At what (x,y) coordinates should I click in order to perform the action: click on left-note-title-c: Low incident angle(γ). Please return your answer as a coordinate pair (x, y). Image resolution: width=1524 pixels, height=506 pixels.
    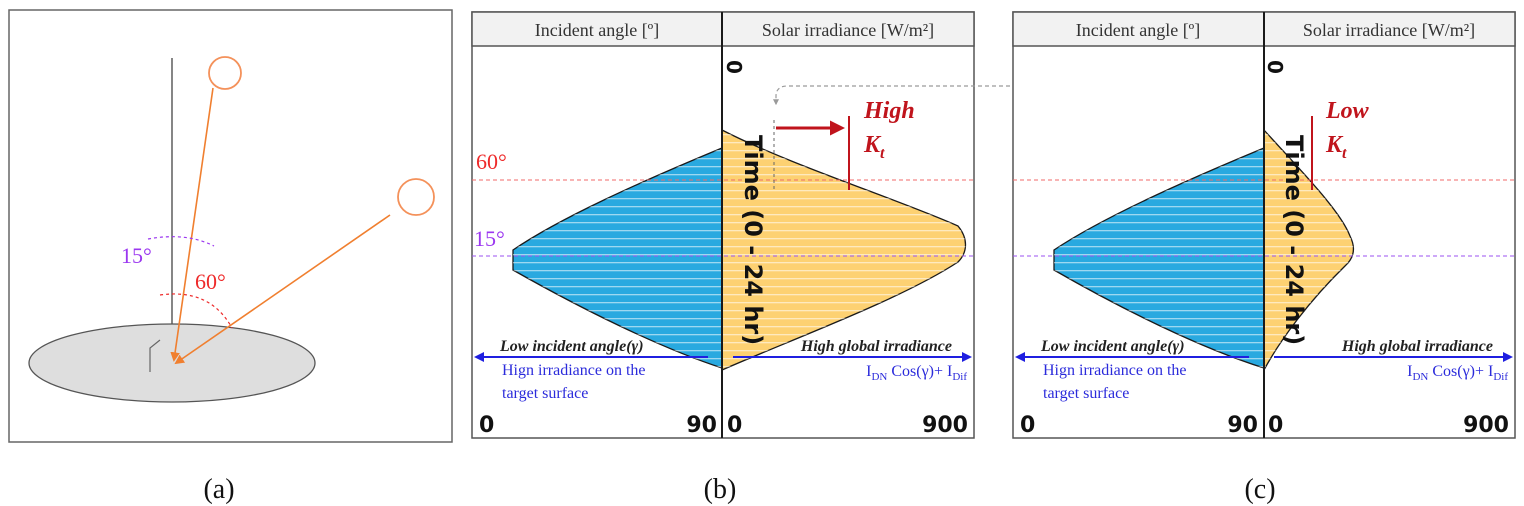
    Looking at the image, I should click on (1112, 346).